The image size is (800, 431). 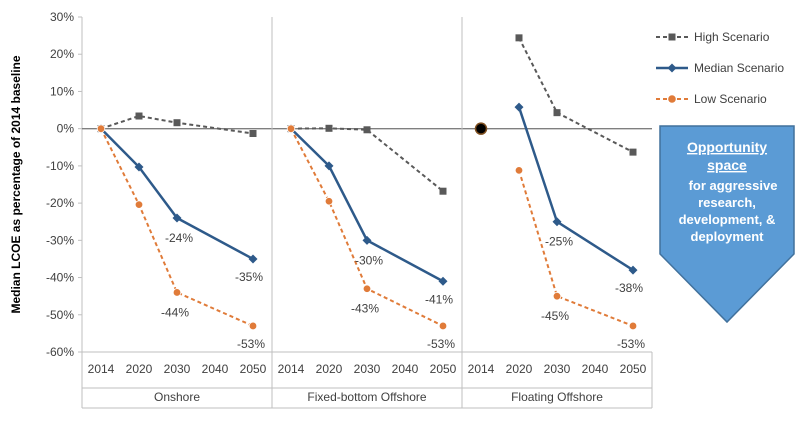 What do you see at coordinates (732, 37) in the screenshot?
I see `legend-label: High Scenario` at bounding box center [732, 37].